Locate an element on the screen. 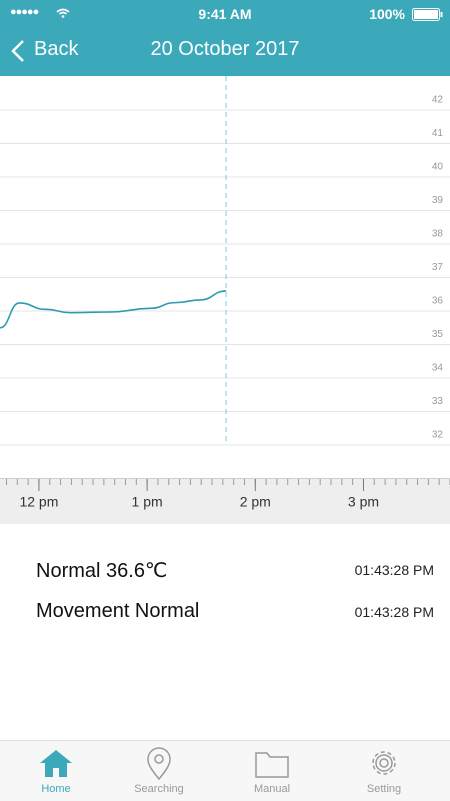 The width and height of the screenshot is (450, 801). header: ●●●●● 9:41 AM 100% Back 20 October 2017 is located at coordinates (225, 38).